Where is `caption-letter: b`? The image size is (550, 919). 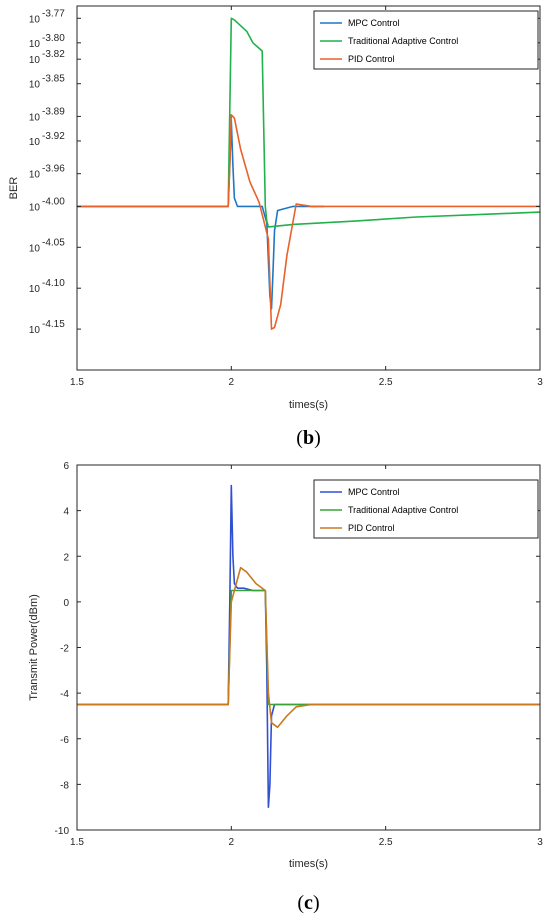 caption-letter: b is located at coordinates (308, 438).